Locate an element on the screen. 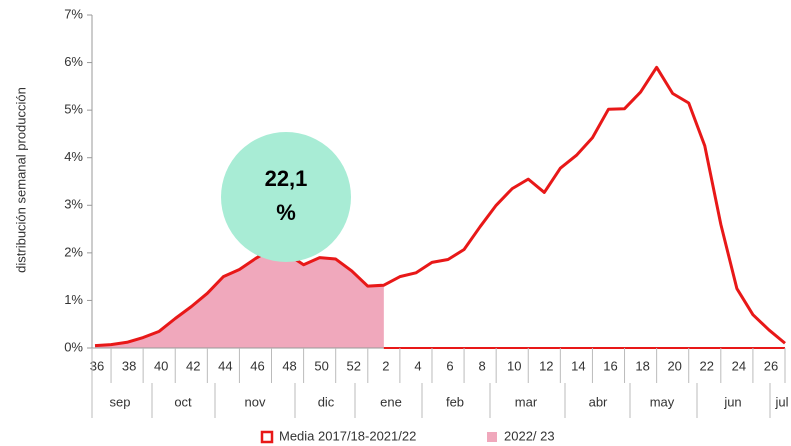 This screenshot has height=446, width=791. x-tick-label: 18 is located at coordinates (642, 365).